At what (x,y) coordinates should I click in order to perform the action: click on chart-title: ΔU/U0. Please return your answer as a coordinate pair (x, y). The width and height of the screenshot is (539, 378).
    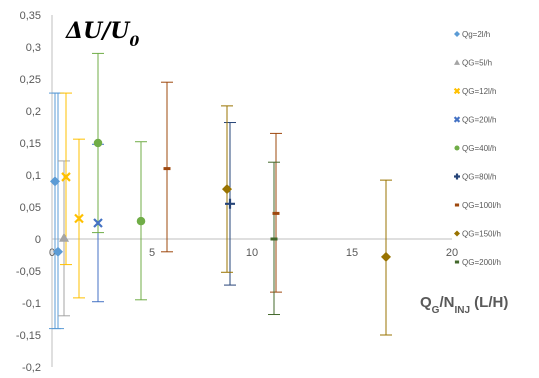
    Looking at the image, I should click on (102, 34).